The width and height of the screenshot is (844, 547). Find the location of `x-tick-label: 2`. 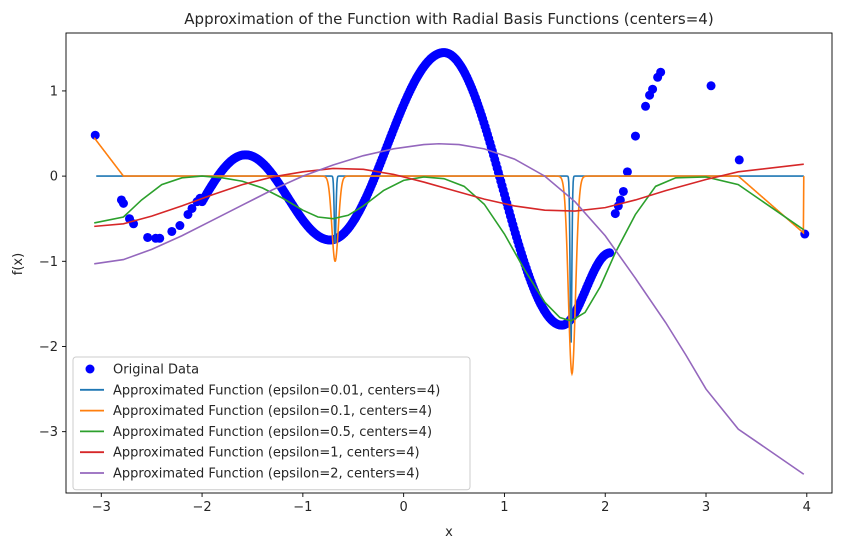

x-tick-label: 2 is located at coordinates (605, 507).